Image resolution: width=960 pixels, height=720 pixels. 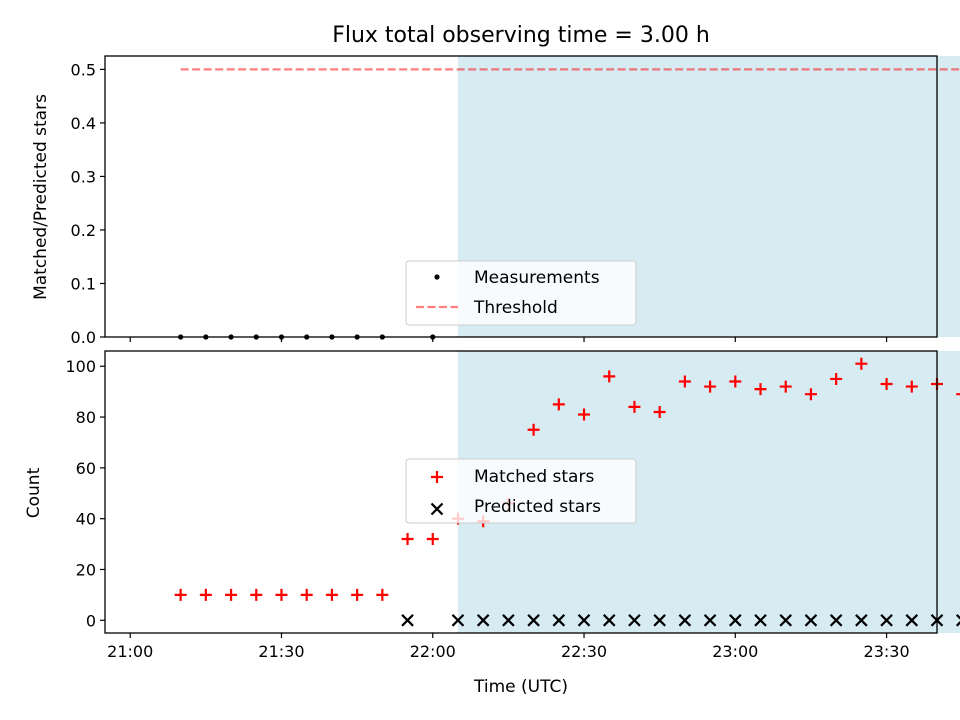 I want to click on legend-label: Measurements, so click(x=537, y=278).